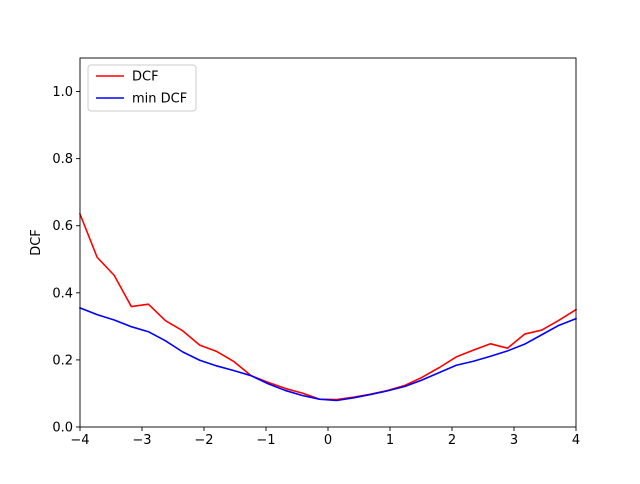  I want to click on legend: DCF min DCF, so click(142, 88).